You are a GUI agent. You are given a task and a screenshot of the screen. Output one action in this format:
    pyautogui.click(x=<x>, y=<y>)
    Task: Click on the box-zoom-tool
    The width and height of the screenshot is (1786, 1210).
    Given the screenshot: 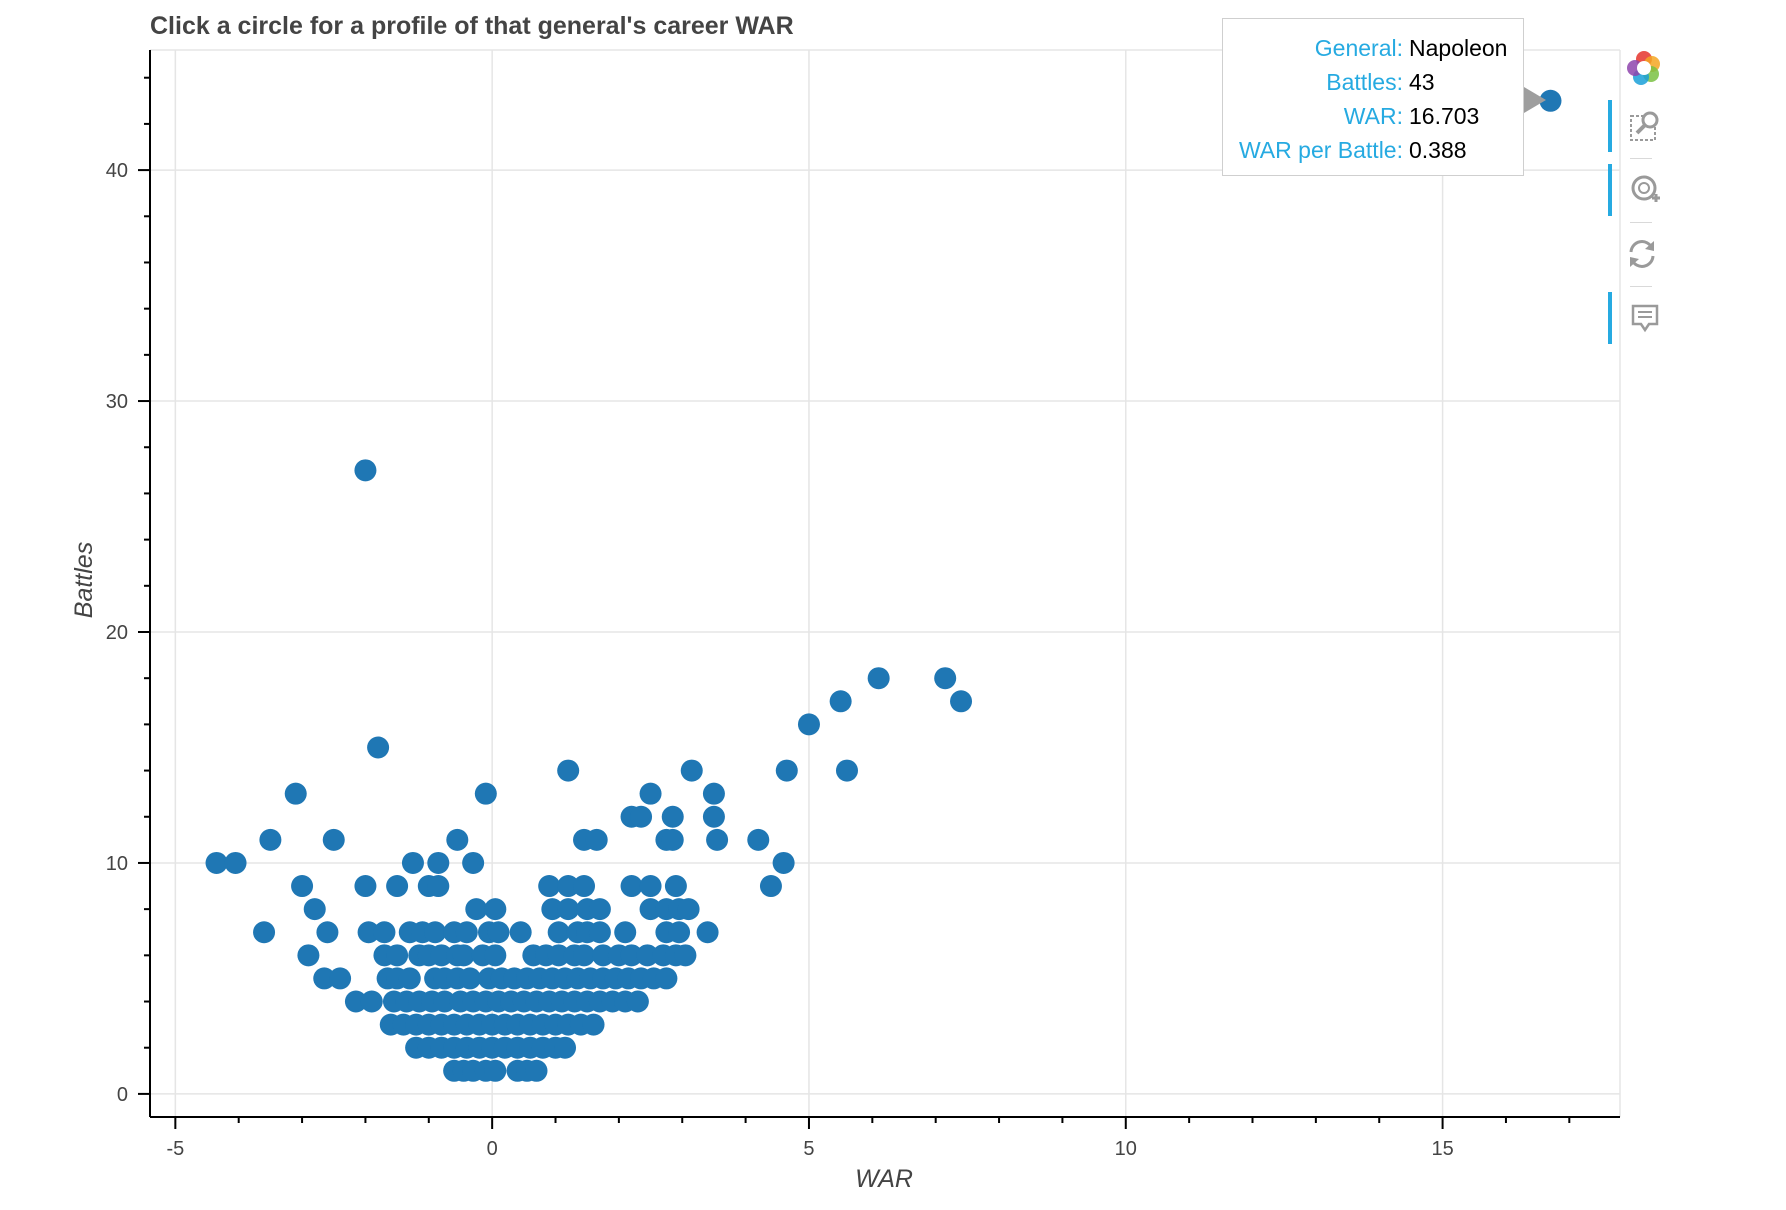 What is the action you would take?
    pyautogui.click(x=1635, y=126)
    